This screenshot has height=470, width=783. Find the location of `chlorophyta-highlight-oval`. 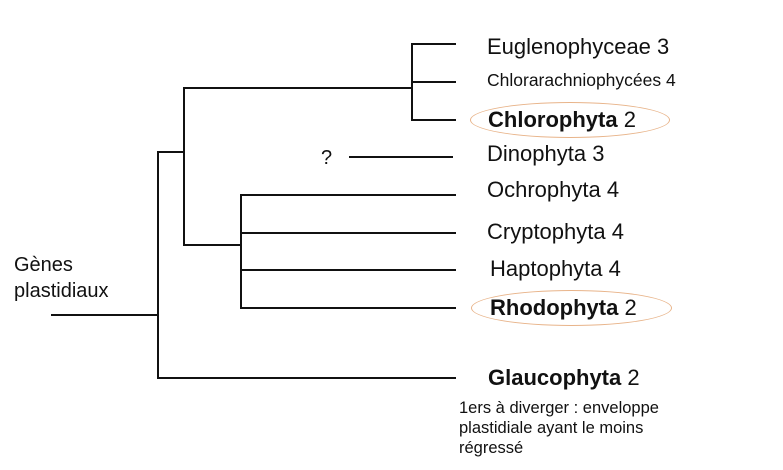

chlorophyta-highlight-oval is located at coordinates (570, 120).